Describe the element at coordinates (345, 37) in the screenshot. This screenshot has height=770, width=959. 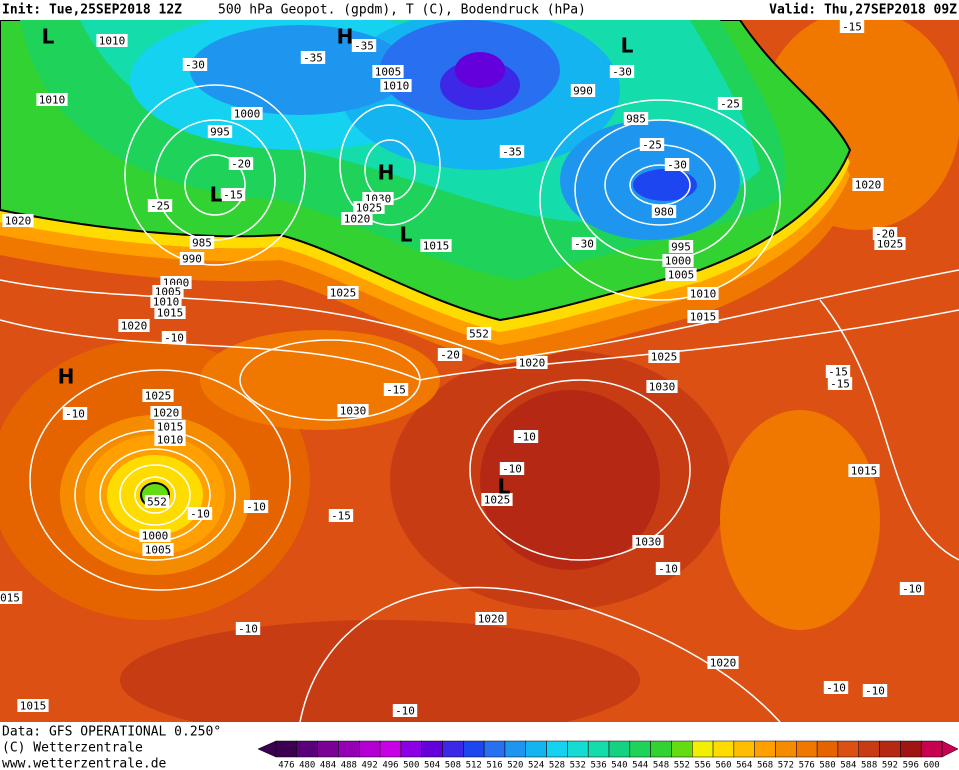
I see `pressure-center: H` at that location.